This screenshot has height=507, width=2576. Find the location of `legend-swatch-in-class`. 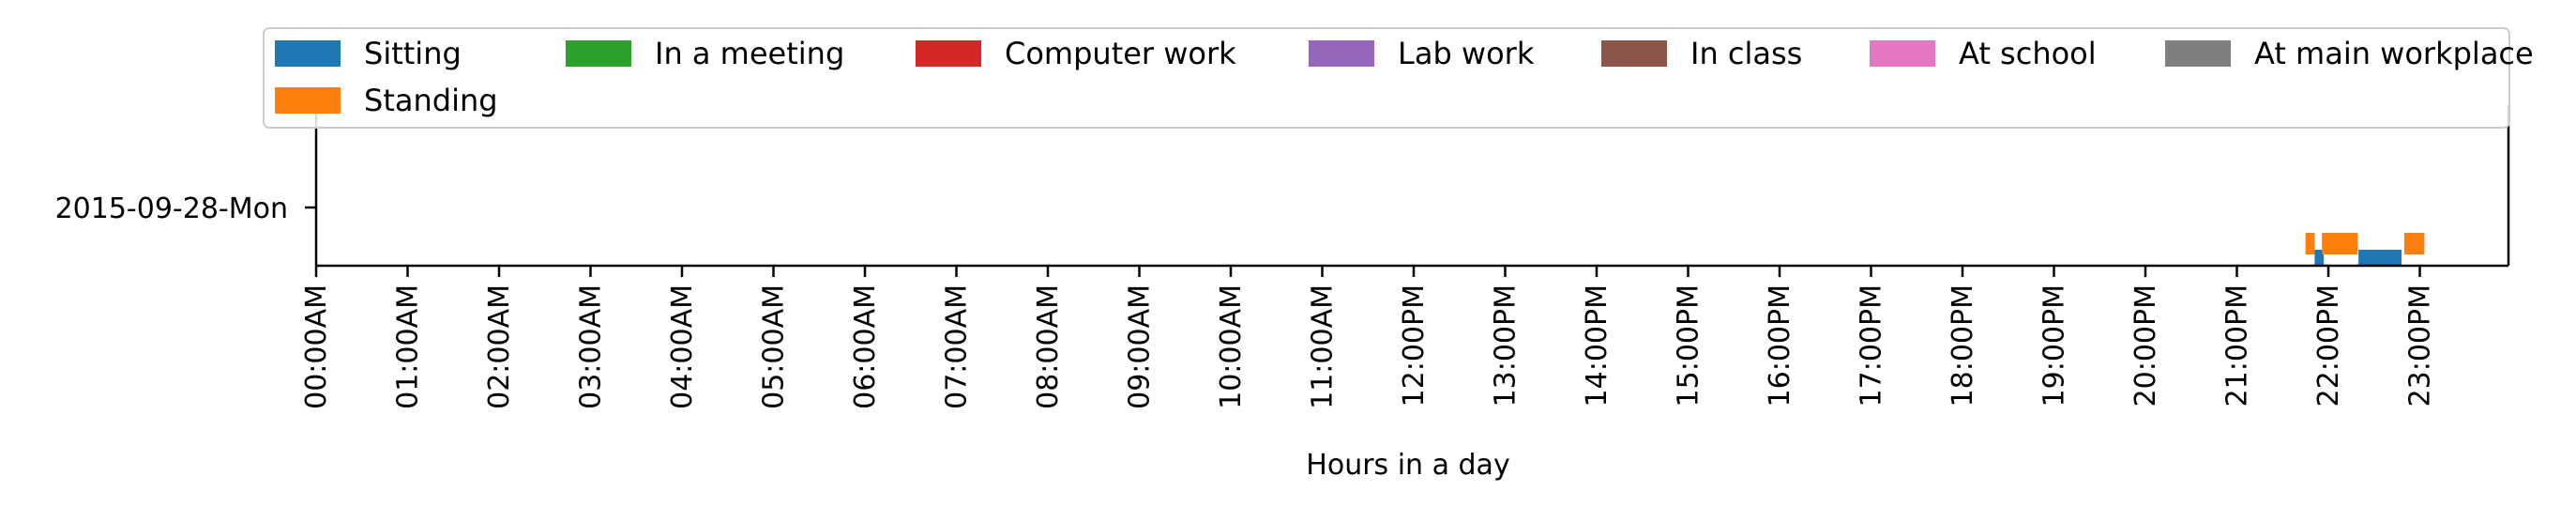

legend-swatch-in-class is located at coordinates (1634, 54).